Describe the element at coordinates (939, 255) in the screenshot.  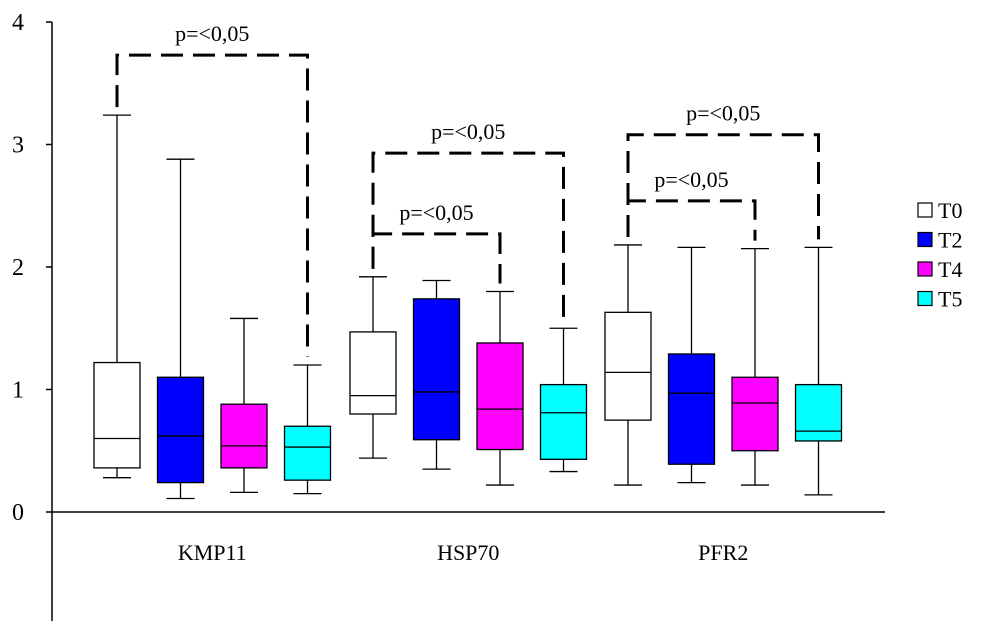
I see `legend: T0 T2 T4 T5` at that location.